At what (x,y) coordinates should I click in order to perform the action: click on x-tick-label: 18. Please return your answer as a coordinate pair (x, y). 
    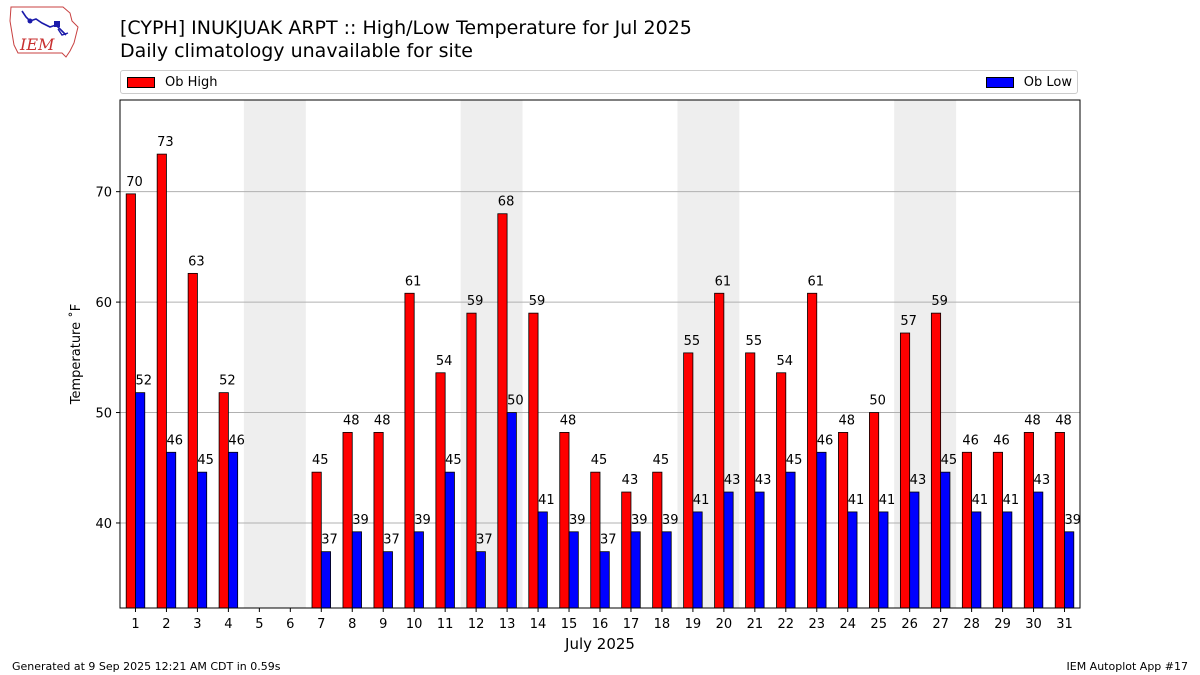
    Looking at the image, I should click on (662, 624).